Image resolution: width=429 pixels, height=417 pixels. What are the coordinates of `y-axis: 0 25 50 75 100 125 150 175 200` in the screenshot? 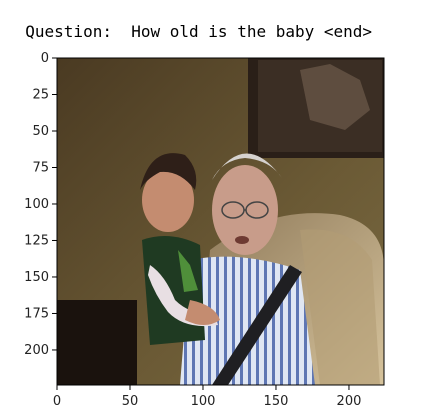 It's located at (40, 204).